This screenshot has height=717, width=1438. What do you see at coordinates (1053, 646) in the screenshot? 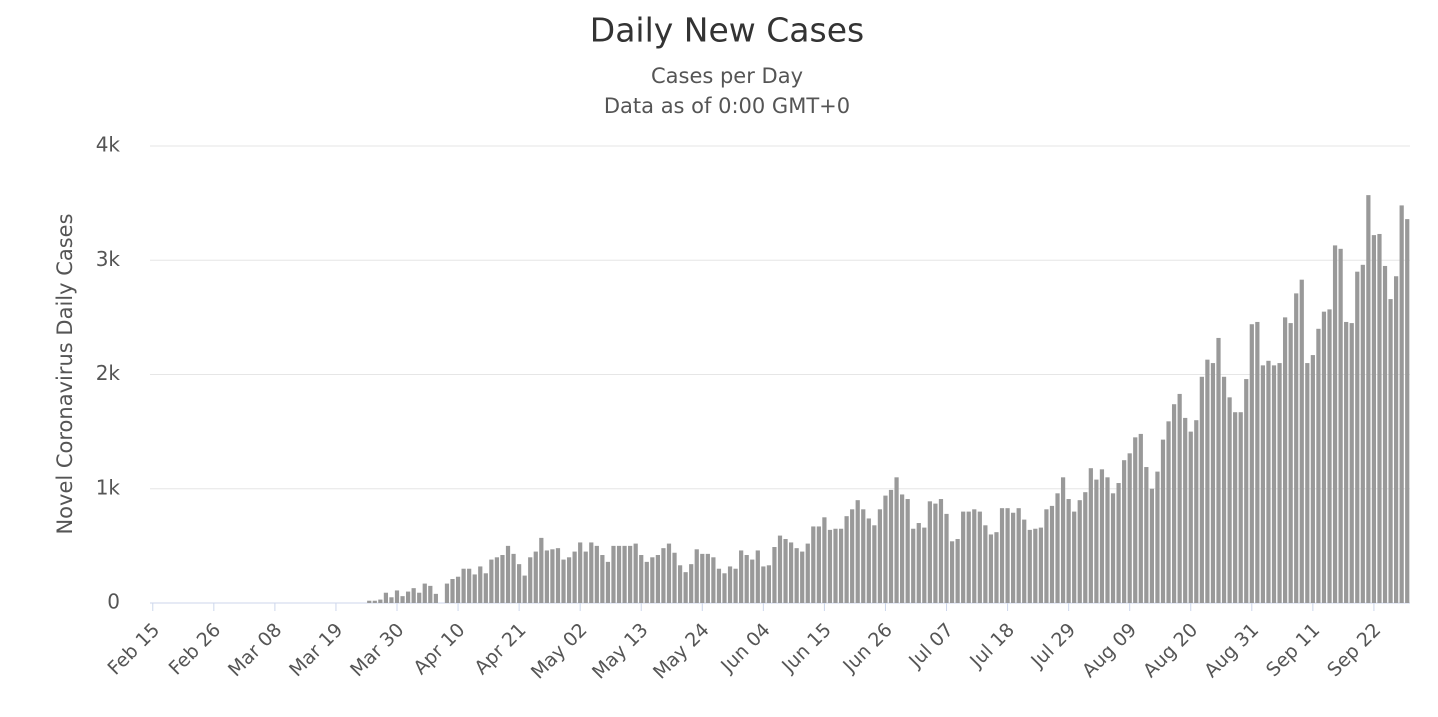
I see `x-tick-label: Jul 29` at bounding box center [1053, 646].